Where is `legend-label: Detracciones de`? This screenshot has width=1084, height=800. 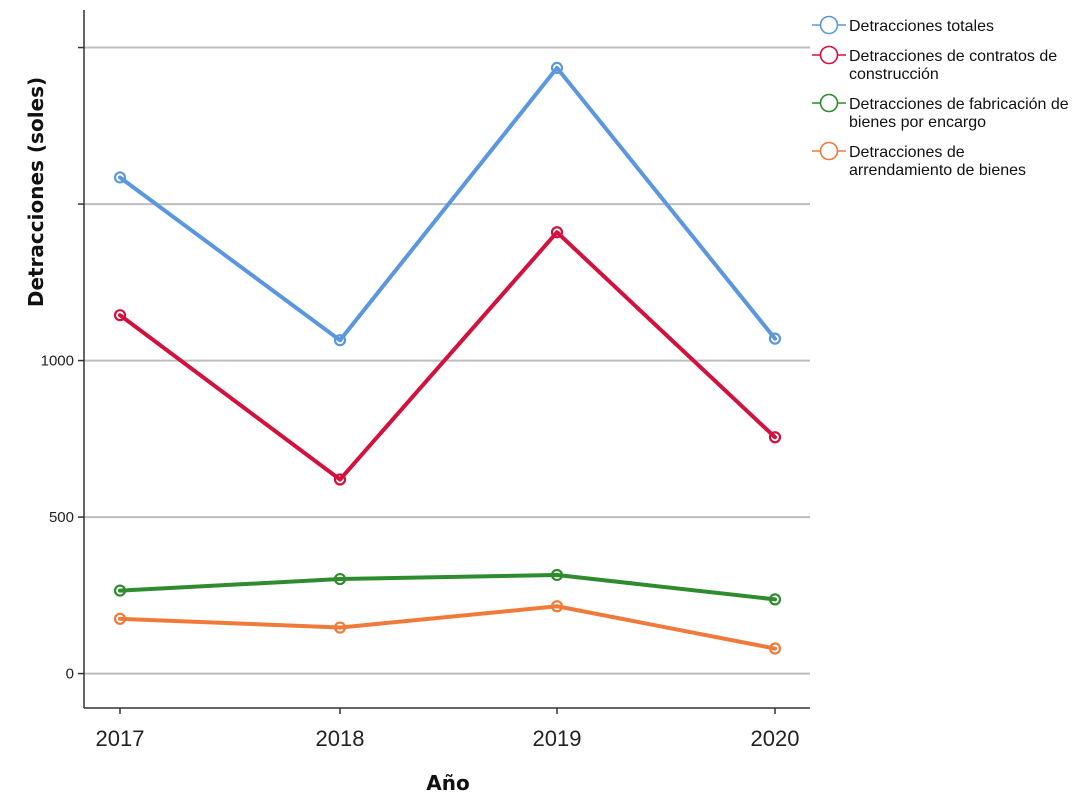 legend-label: Detracciones de is located at coordinates (907, 152).